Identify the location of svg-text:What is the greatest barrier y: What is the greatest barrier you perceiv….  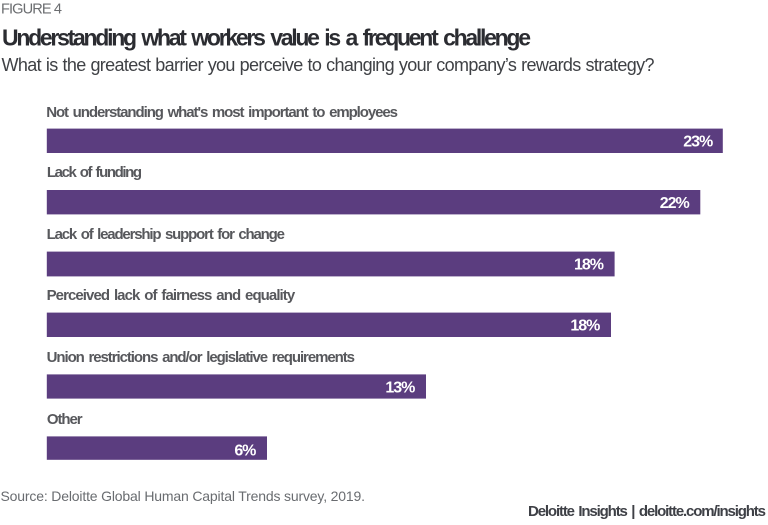
(328, 65).